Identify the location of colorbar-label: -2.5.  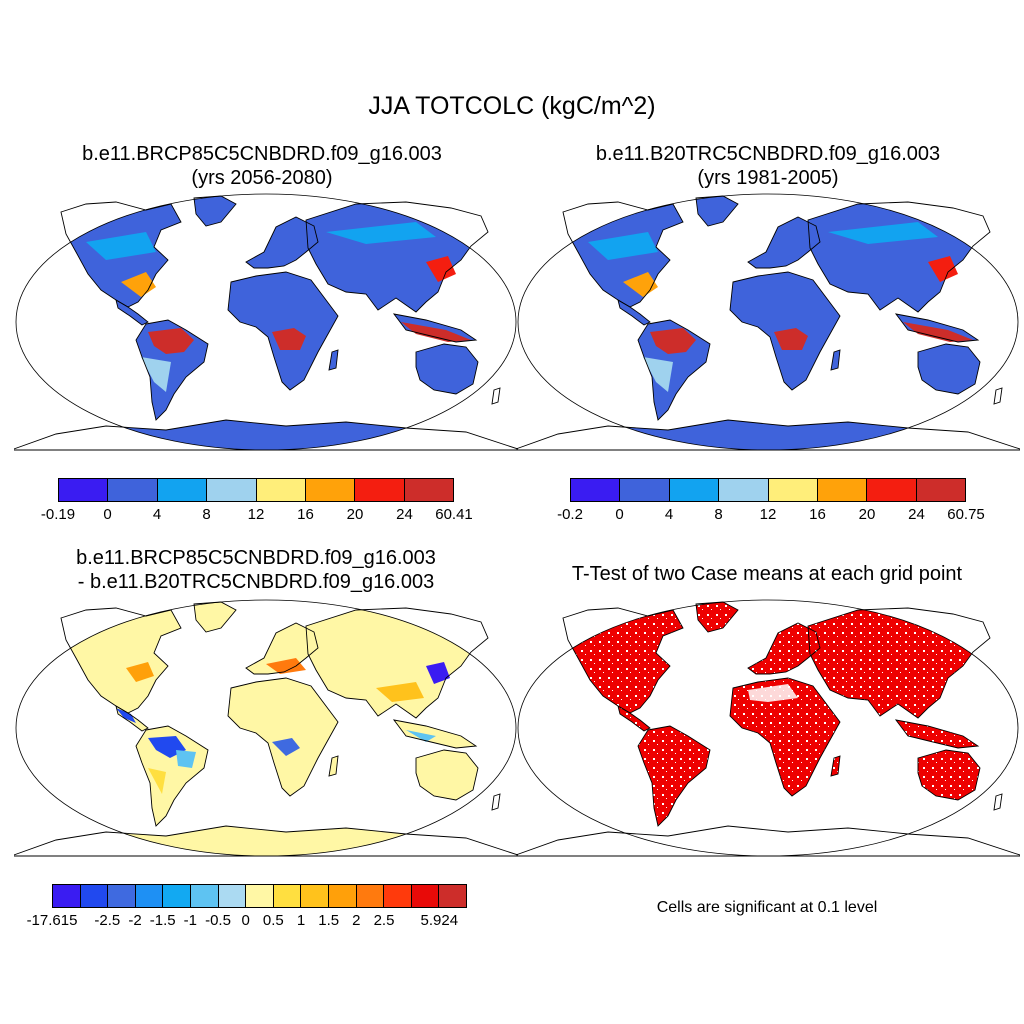
(107, 920).